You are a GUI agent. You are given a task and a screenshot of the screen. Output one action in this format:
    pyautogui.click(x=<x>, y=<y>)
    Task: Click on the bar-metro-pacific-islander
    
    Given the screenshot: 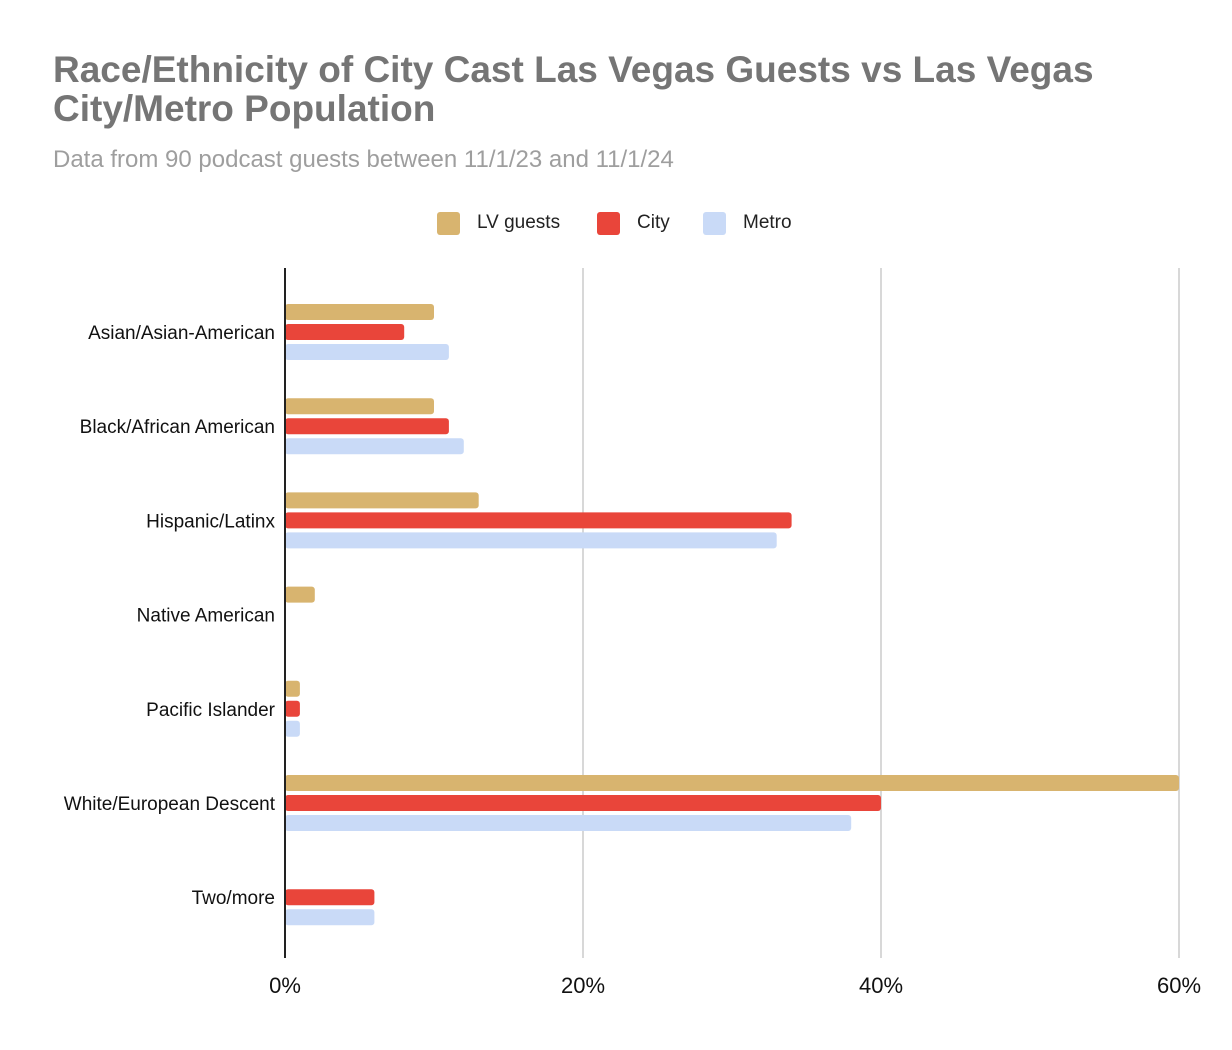 What is the action you would take?
    pyautogui.click(x=292, y=728)
    